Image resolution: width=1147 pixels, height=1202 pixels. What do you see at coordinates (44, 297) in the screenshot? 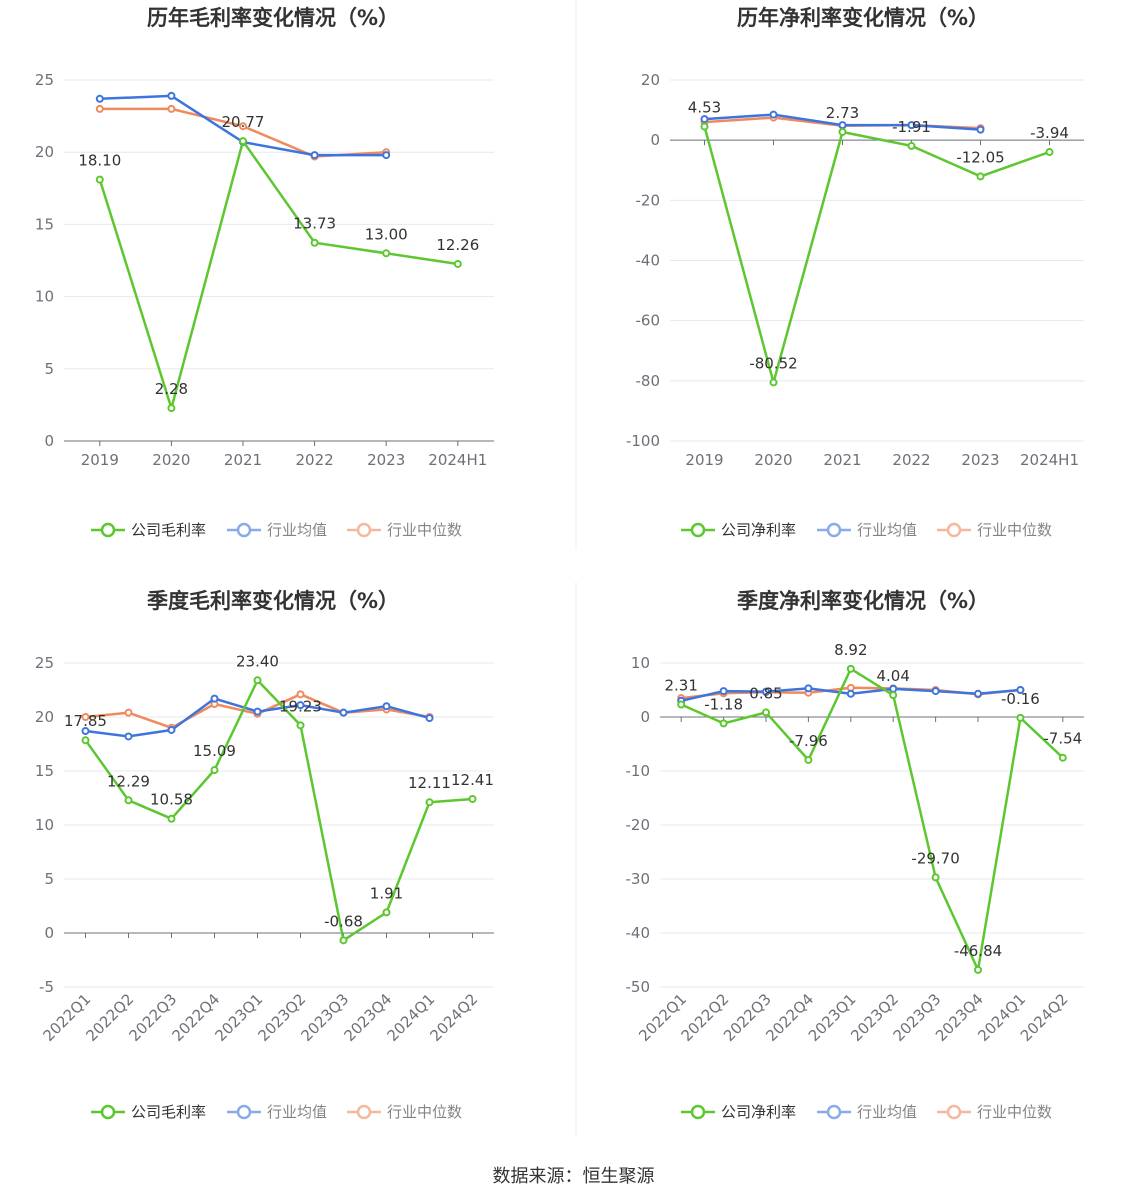
I see `y-tick-label: 10` at bounding box center [44, 297].